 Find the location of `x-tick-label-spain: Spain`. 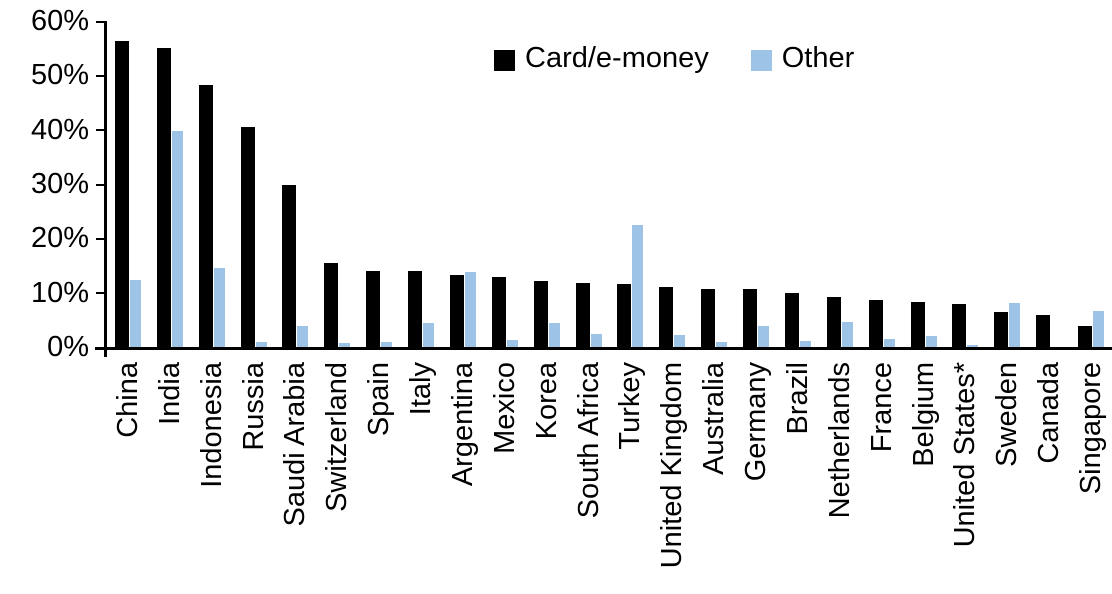

x-tick-label-spain: Spain is located at coordinates (379, 478).